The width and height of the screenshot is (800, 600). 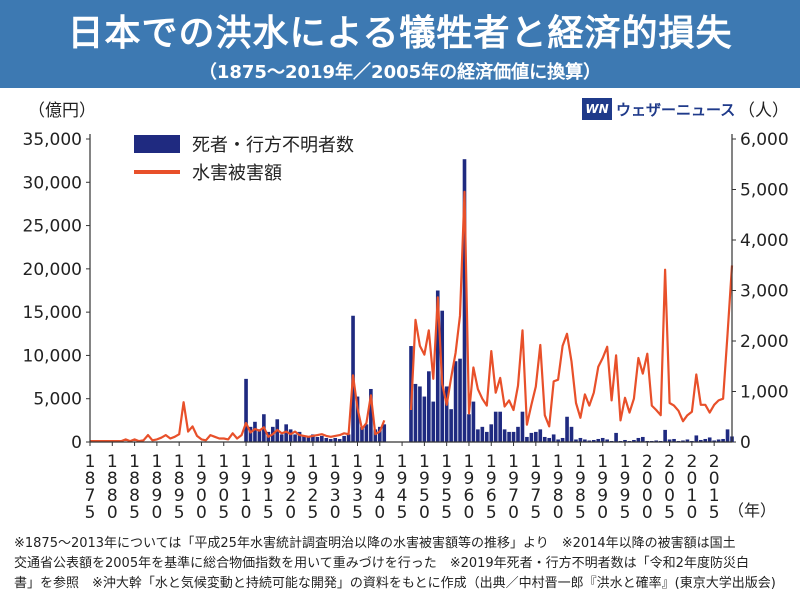 I want to click on legend-item-deaths: 死者・行方不明者数, so click(x=244, y=144).